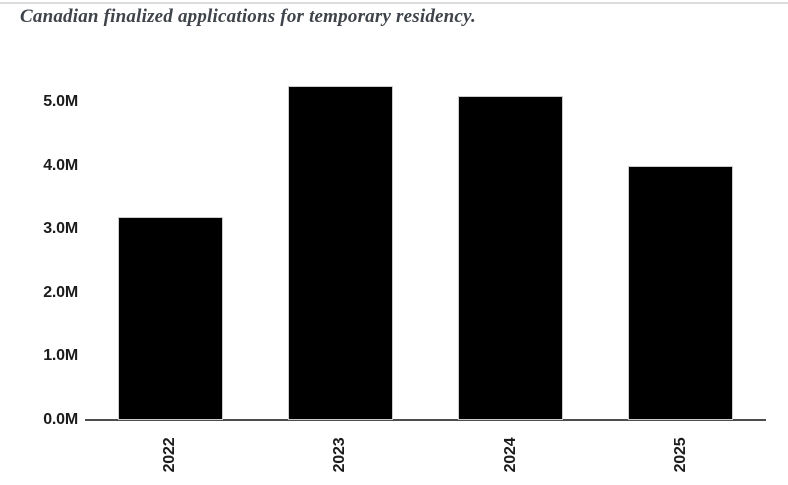 The image size is (788, 485). Describe the element at coordinates (60, 292) in the screenshot. I see `y-tick-label-2.0M: 2.0M` at that location.